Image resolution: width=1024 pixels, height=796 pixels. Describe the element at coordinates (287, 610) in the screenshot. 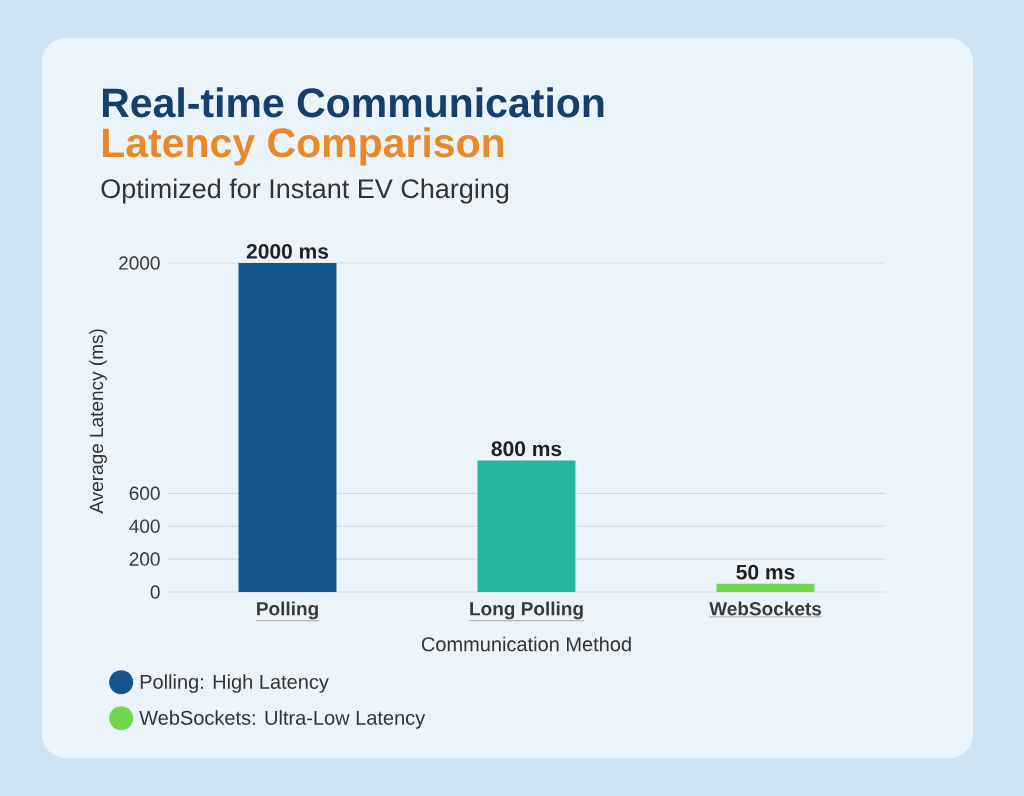

I see `x-tick-label: Polling` at that location.